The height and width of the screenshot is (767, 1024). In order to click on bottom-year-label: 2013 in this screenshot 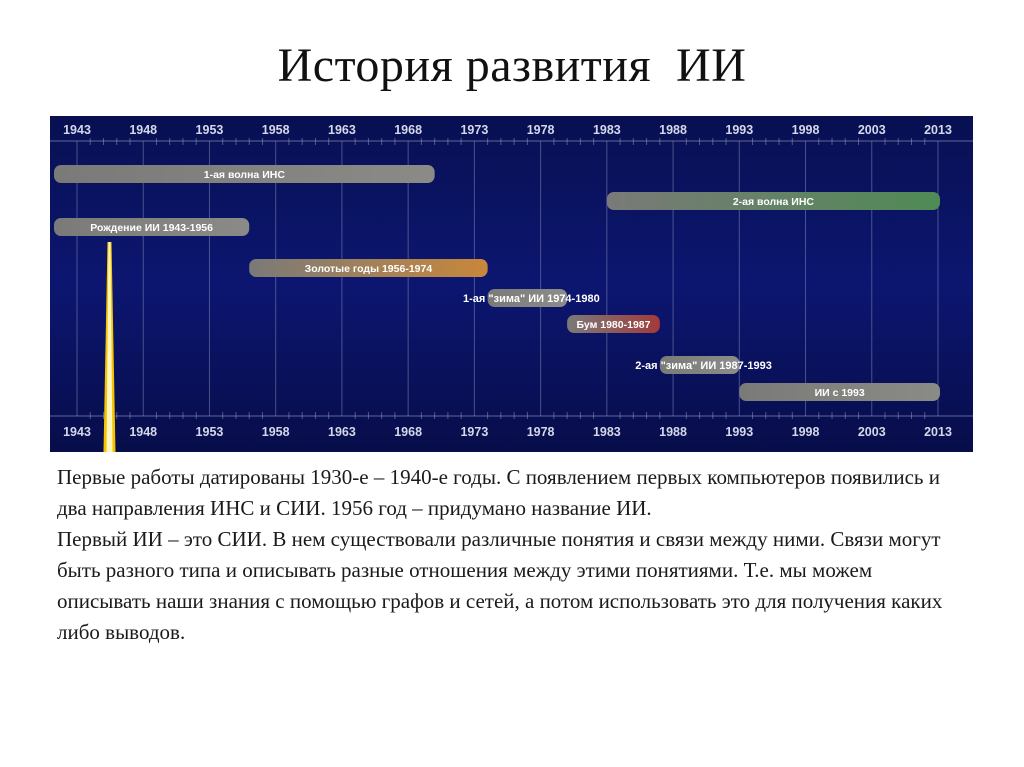, I will do `click(938, 432)`.